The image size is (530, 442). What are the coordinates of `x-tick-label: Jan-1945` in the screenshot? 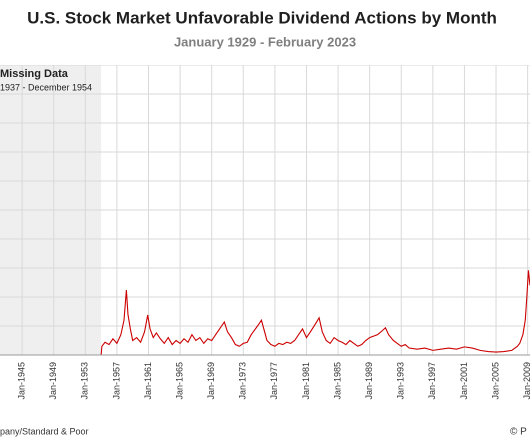 It's located at (21, 381).